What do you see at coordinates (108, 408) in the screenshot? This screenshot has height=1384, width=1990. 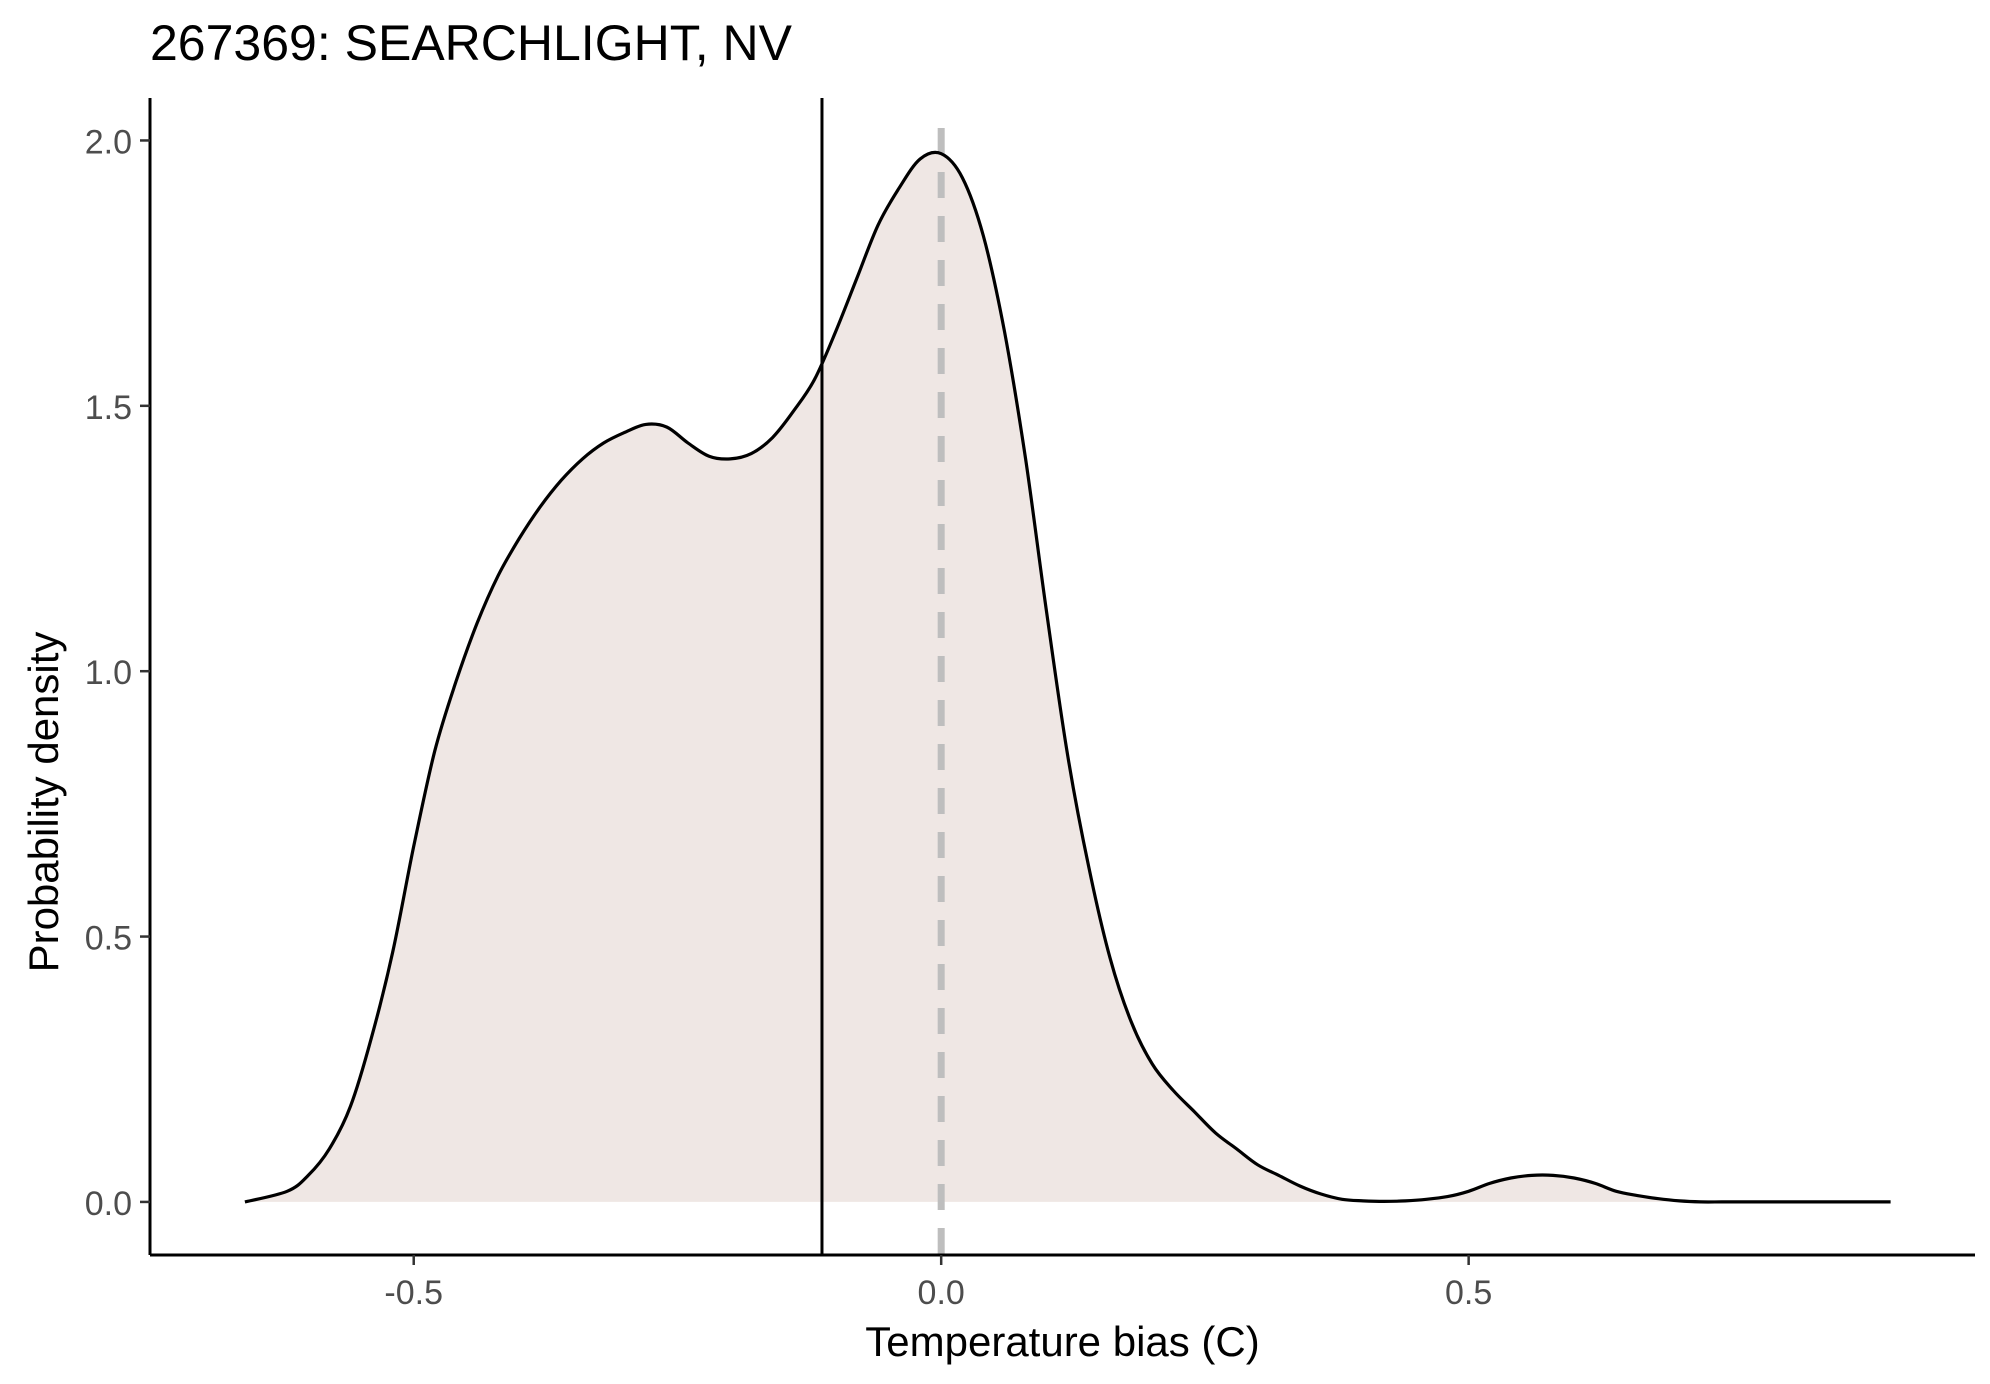 I see `y-tick-label: 1.5` at bounding box center [108, 408].